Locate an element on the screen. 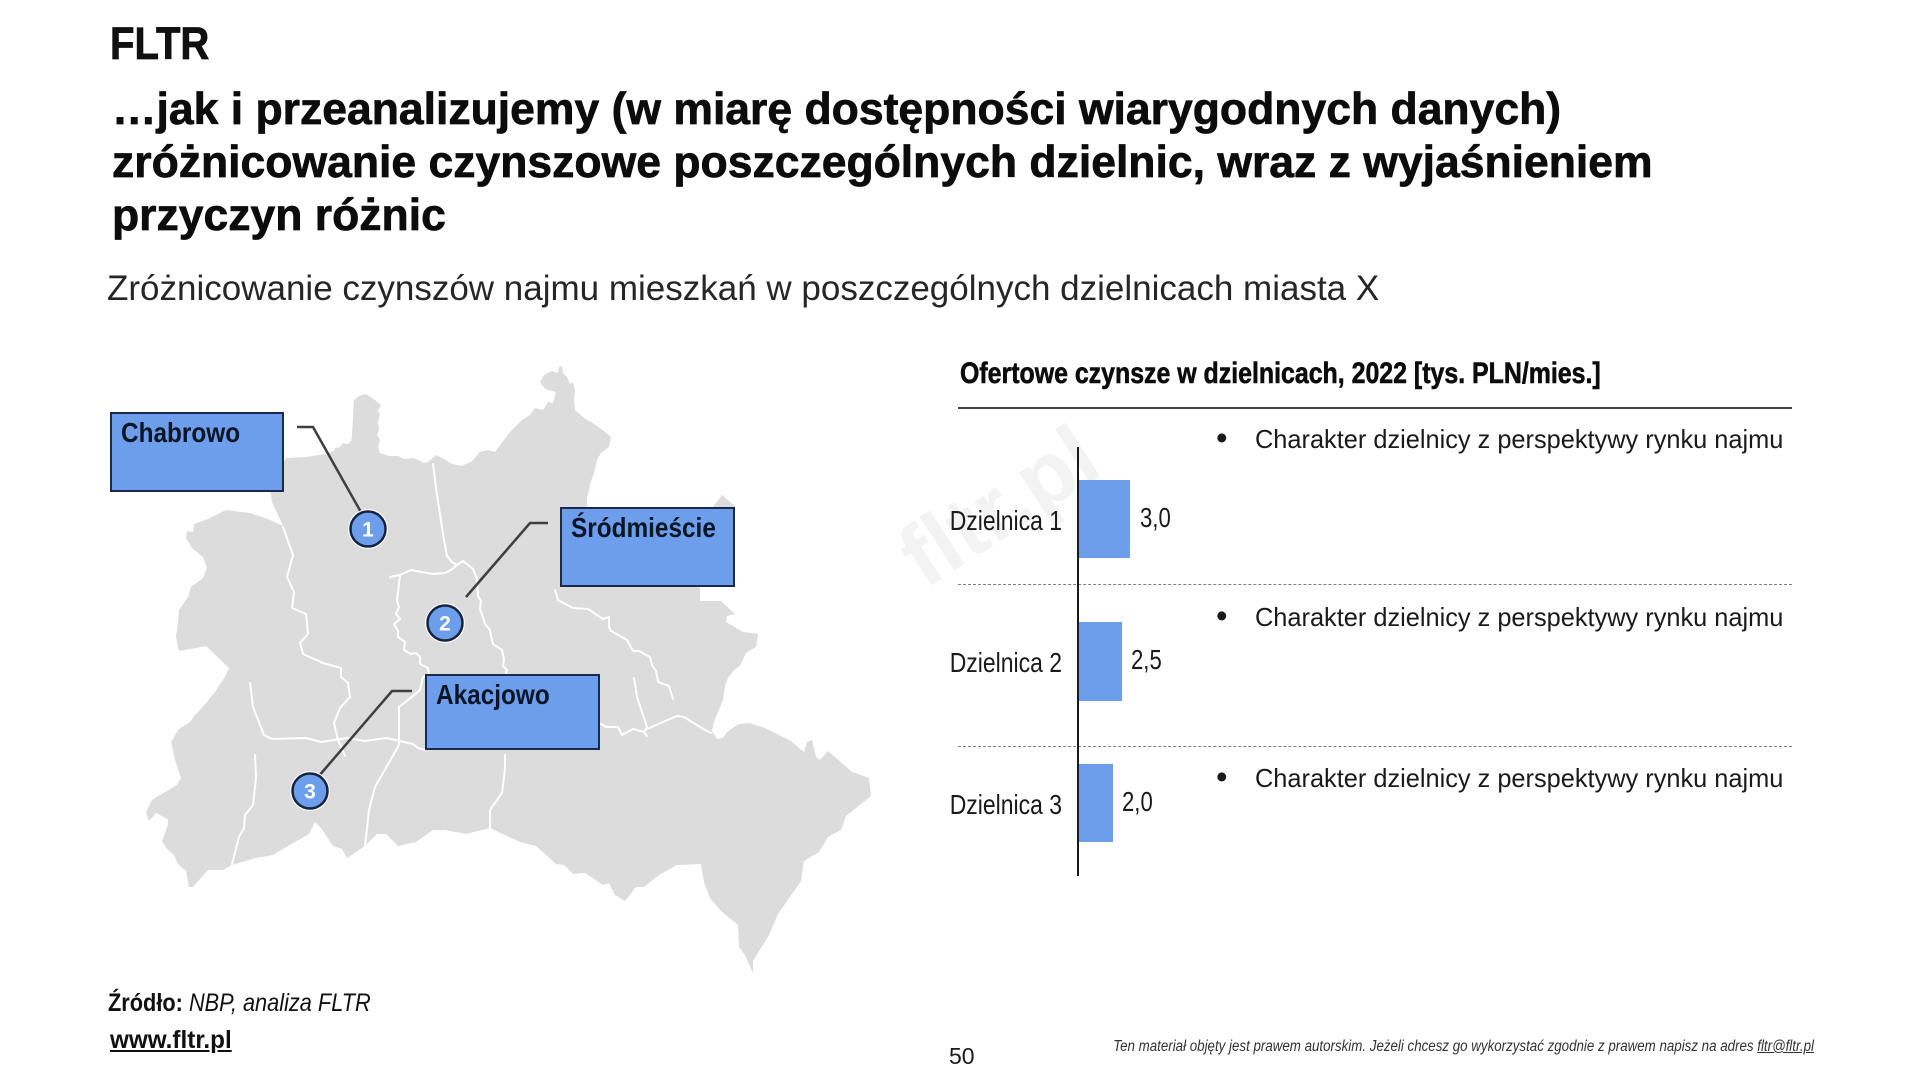  svg-text: 2 is located at coordinates (445, 624).